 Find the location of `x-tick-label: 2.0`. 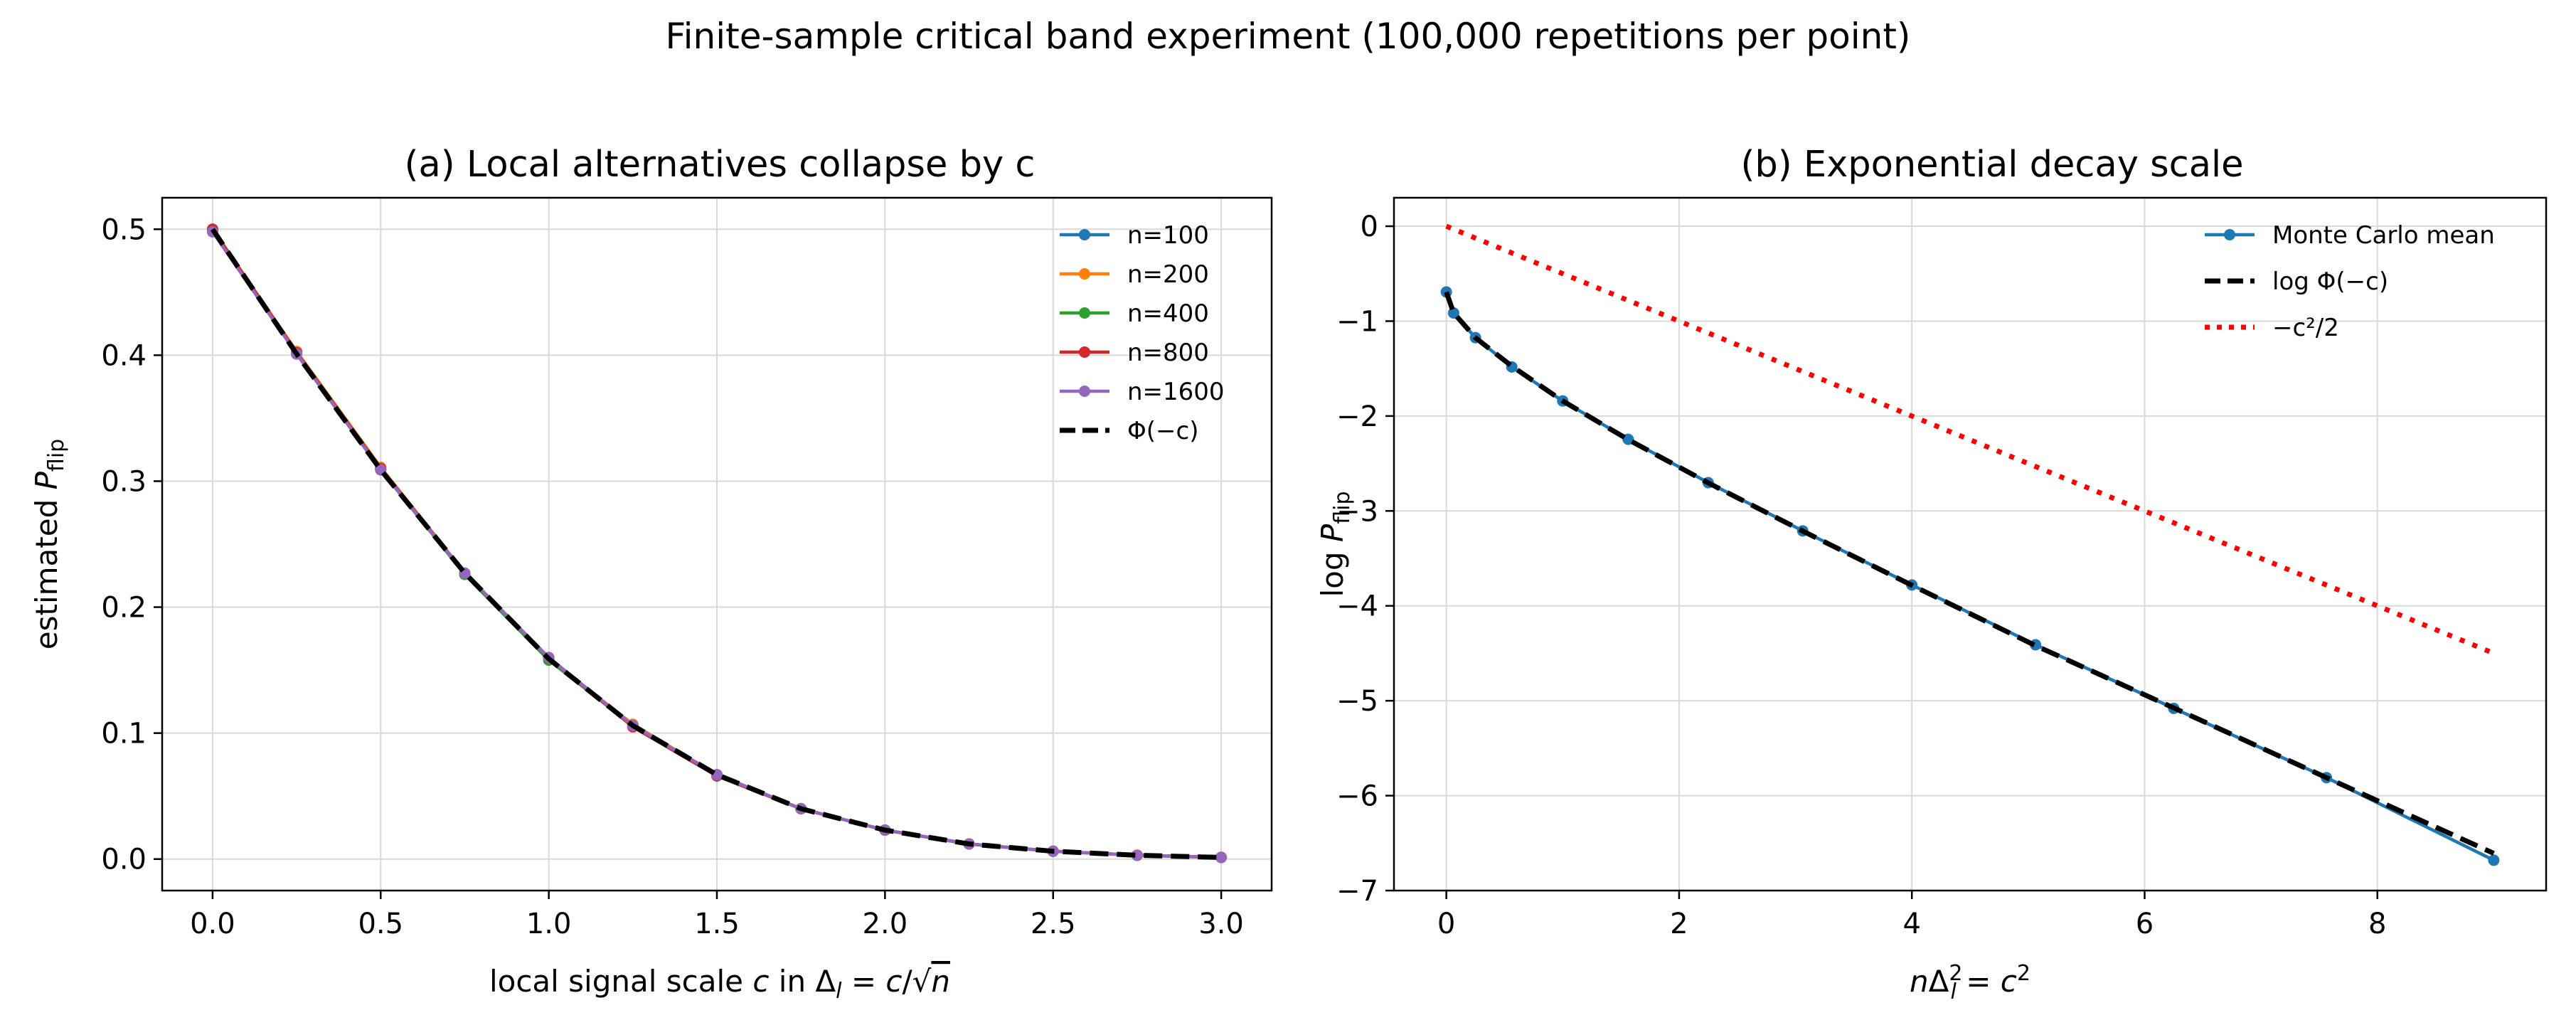

x-tick-label: 2.0 is located at coordinates (885, 924).